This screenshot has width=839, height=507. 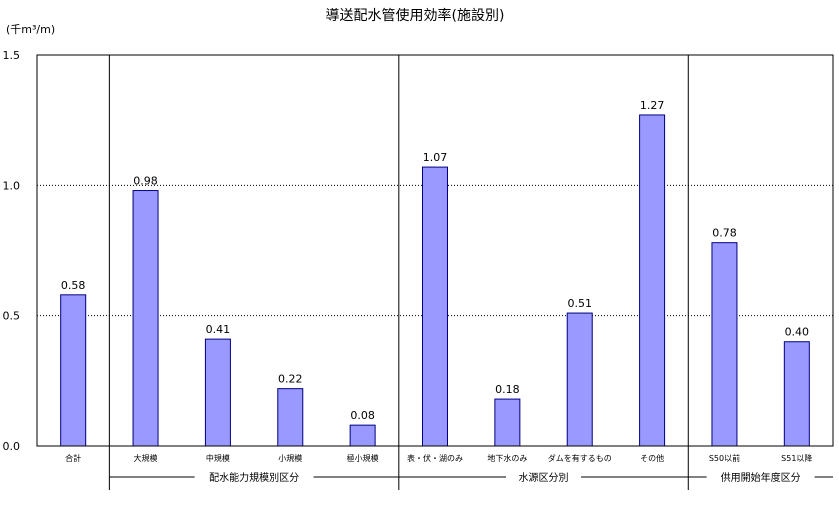 I want to click on category-label: ダムを有するもの, so click(x=580, y=458).